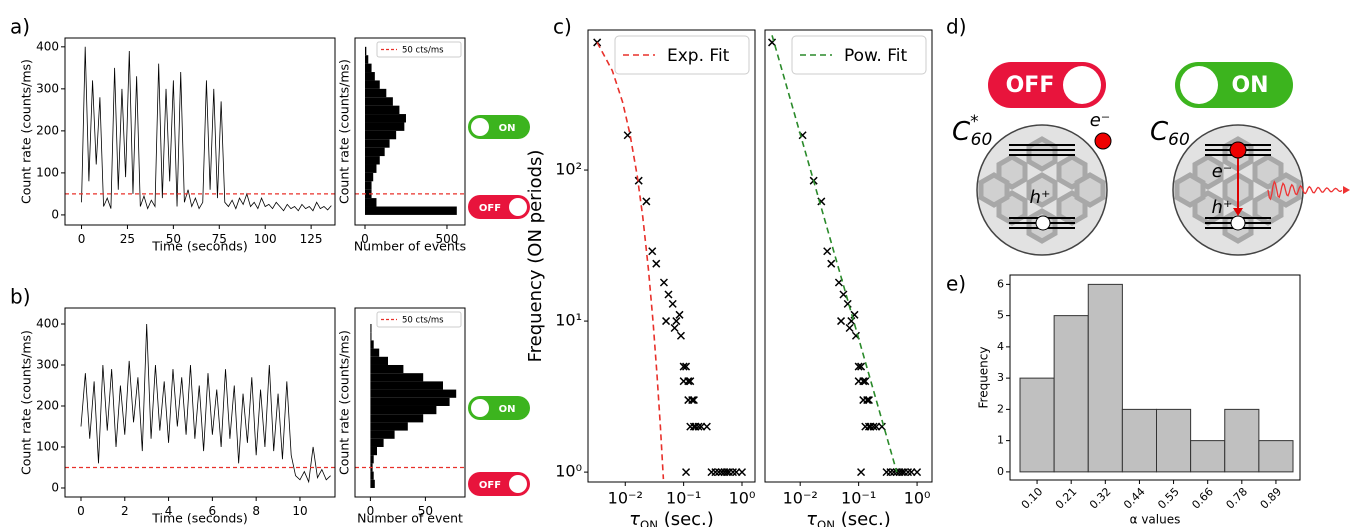 The height and width of the screenshot is (527, 1351). I want to click on x-tick-label: 500, so click(447, 239).